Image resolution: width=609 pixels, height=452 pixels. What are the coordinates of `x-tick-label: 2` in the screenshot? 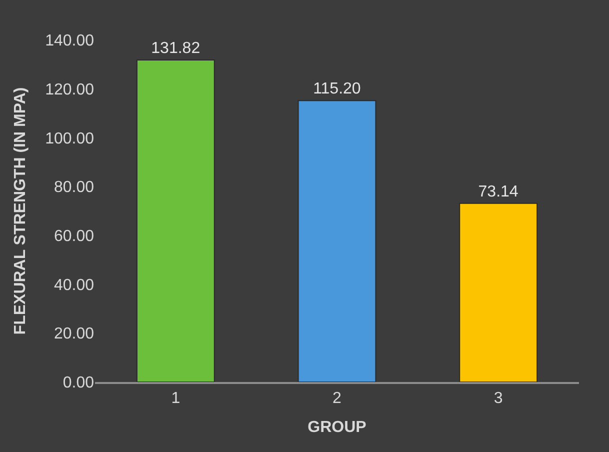 It's located at (337, 398).